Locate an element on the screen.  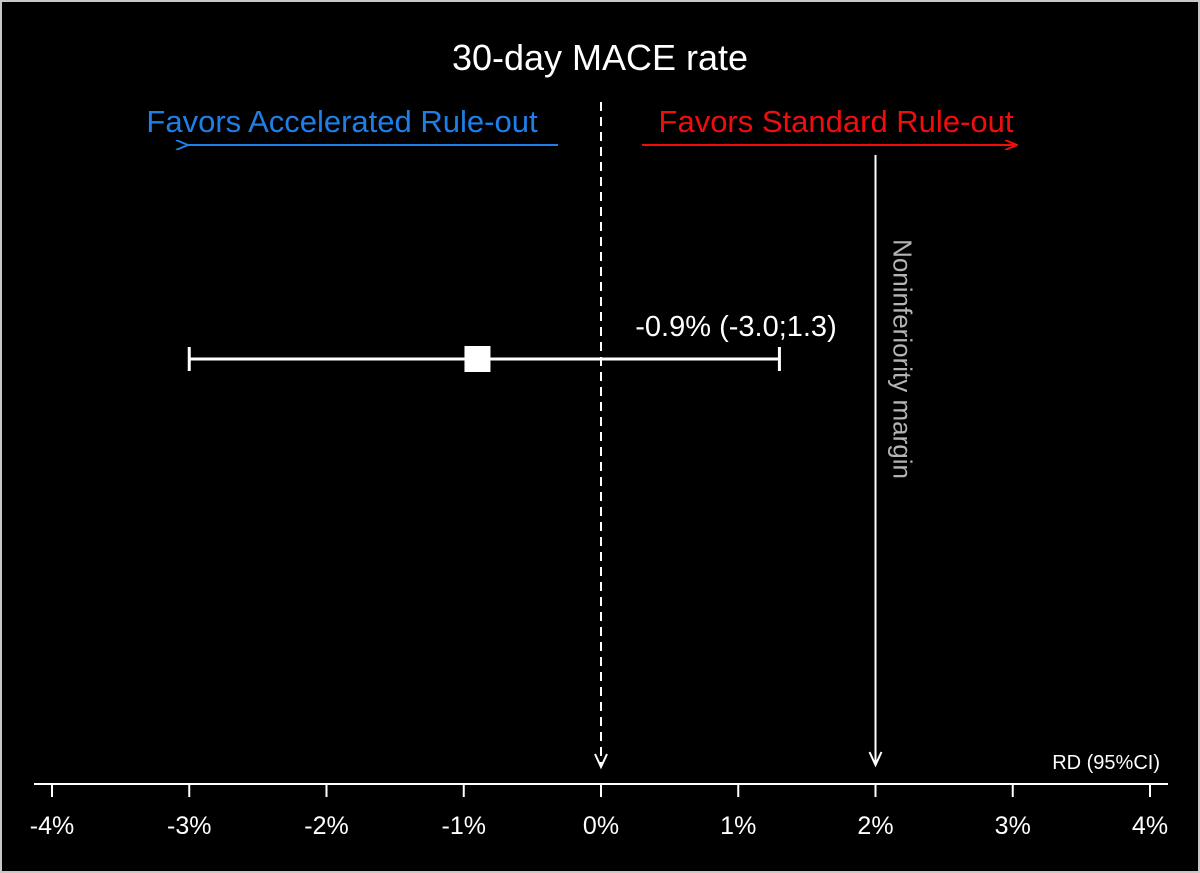
x-tick-label: -3% is located at coordinates (189, 826).